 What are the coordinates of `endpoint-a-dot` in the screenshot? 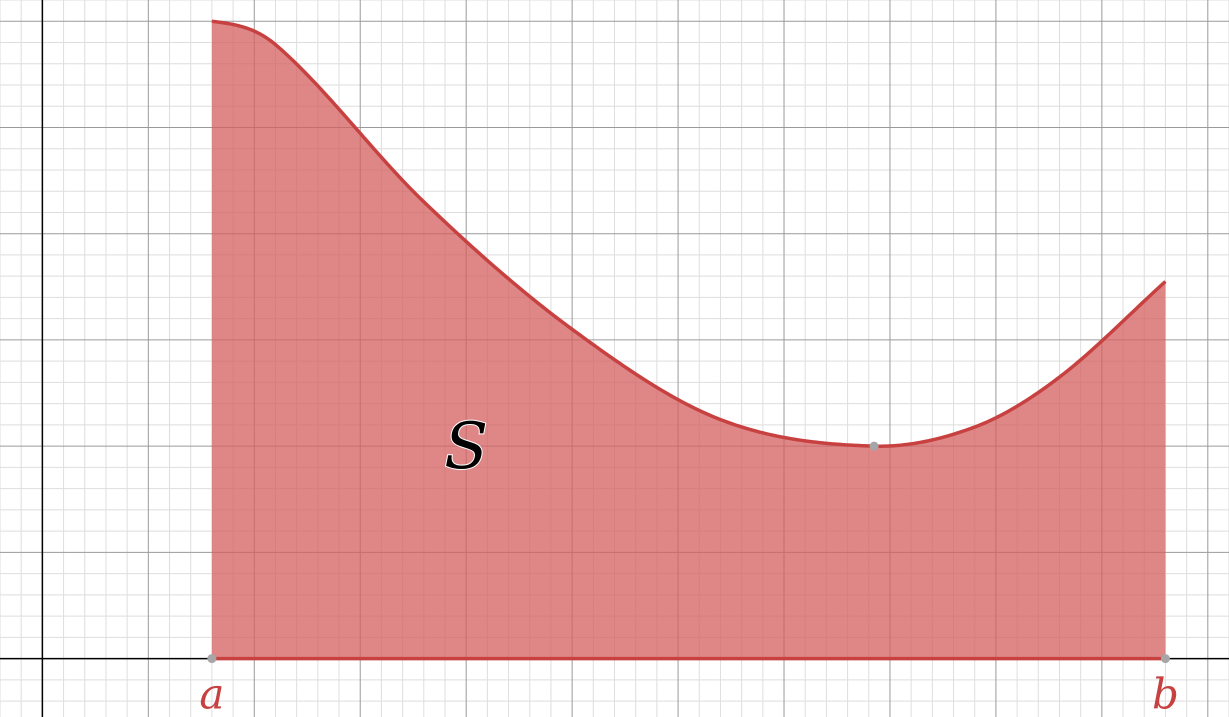 It's located at (212, 659).